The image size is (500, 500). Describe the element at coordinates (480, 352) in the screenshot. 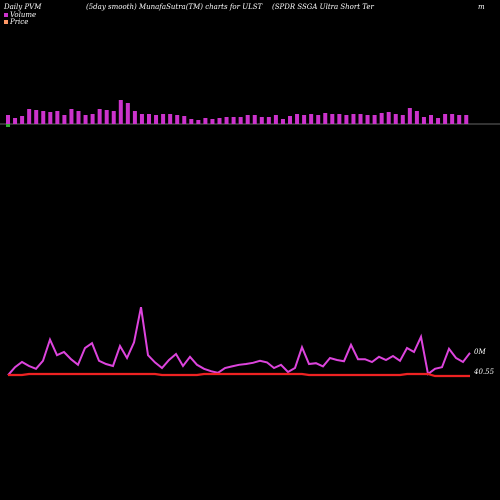

I see `volume-axis-label: 0M` at that location.